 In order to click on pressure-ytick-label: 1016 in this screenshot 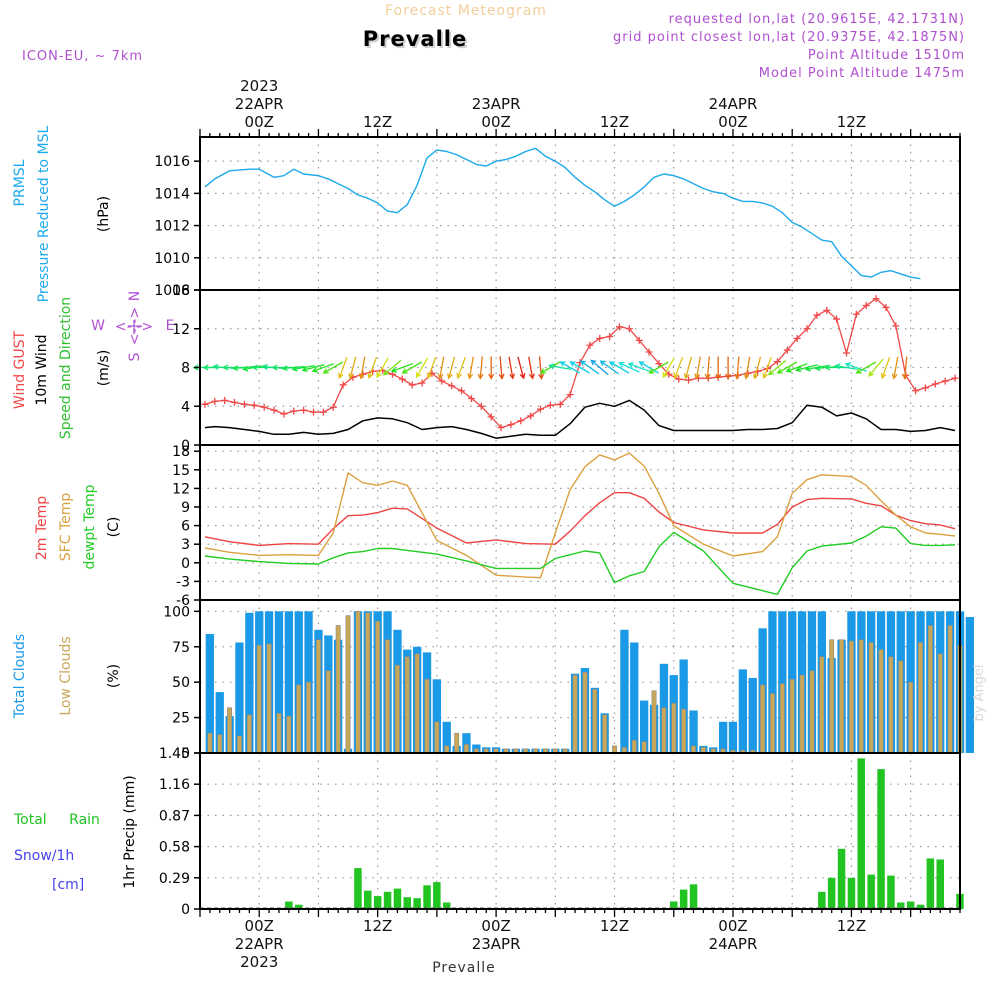, I will do `click(172, 162)`.